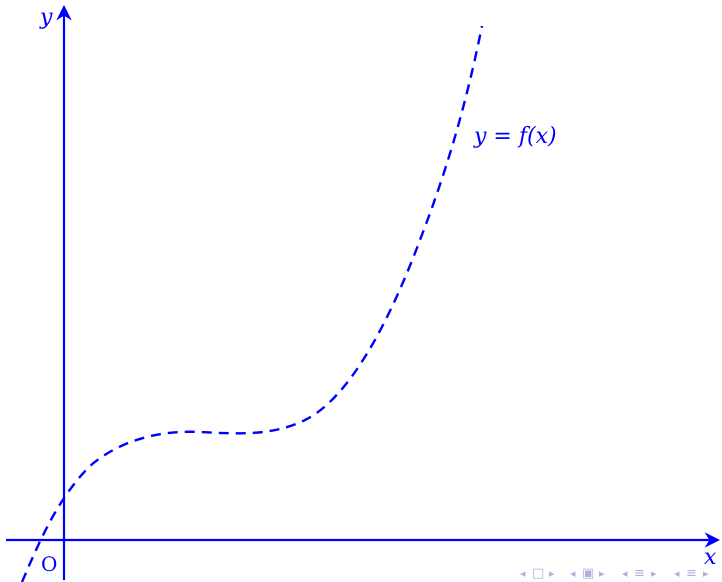  I want to click on y-axis-label: y, so click(46, 17).